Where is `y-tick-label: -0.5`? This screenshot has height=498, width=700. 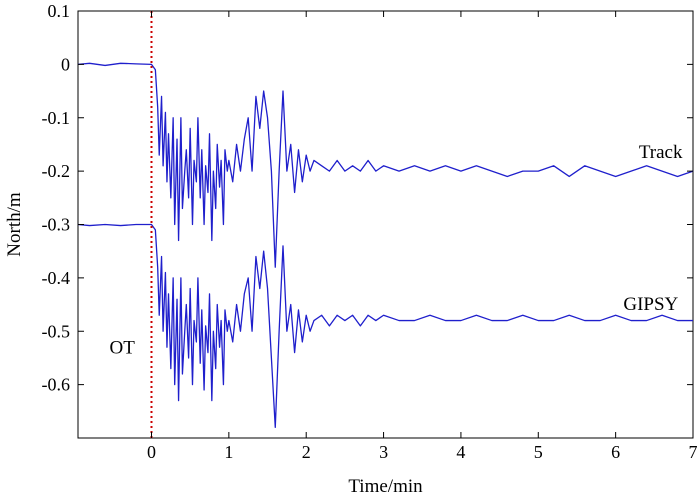
y-tick-label: -0.5 is located at coordinates (56, 331).